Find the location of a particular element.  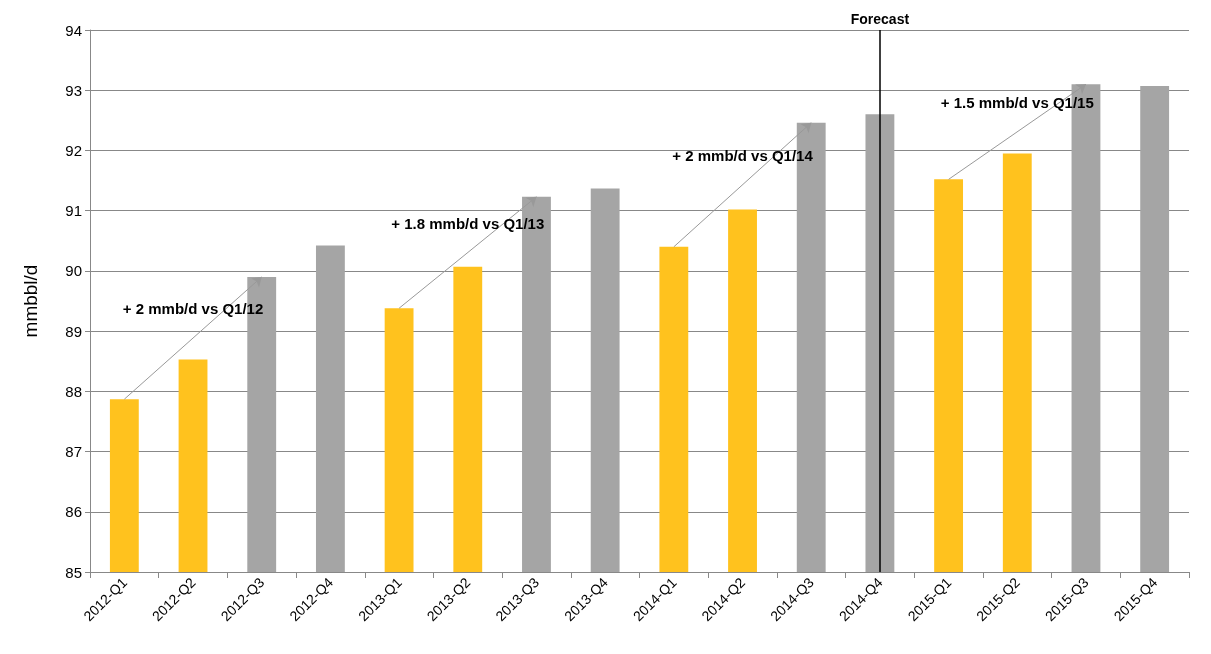

annotation: + 2 mmb/d vs Q1/12 is located at coordinates (193, 309).